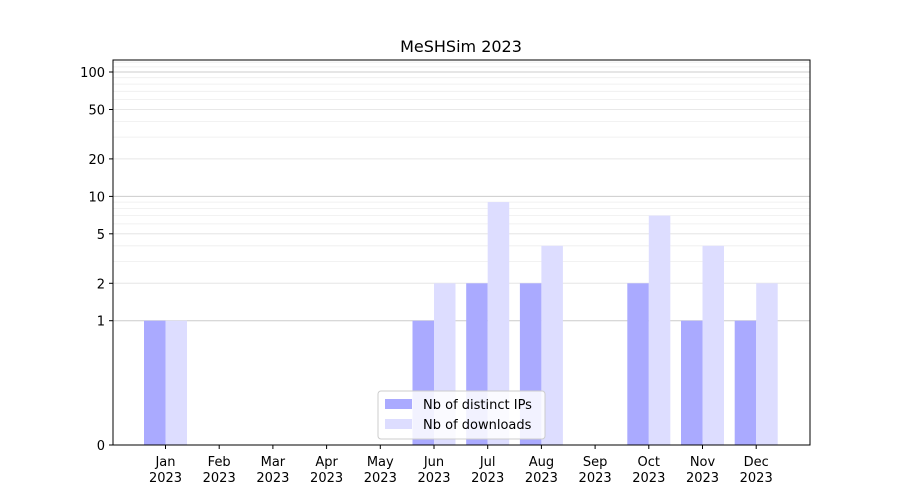  Describe the element at coordinates (487, 470) in the screenshot. I see `x-tick-label: Jul 2023` at that location.